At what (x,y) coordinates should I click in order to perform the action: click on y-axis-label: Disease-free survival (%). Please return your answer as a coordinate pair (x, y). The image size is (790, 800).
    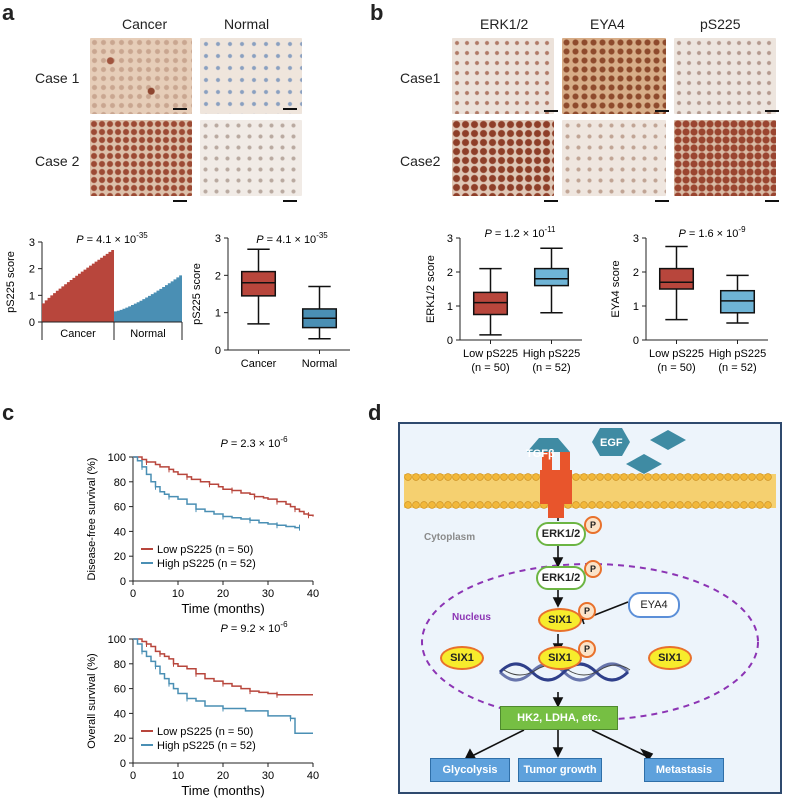
    Looking at the image, I should click on (92, 519).